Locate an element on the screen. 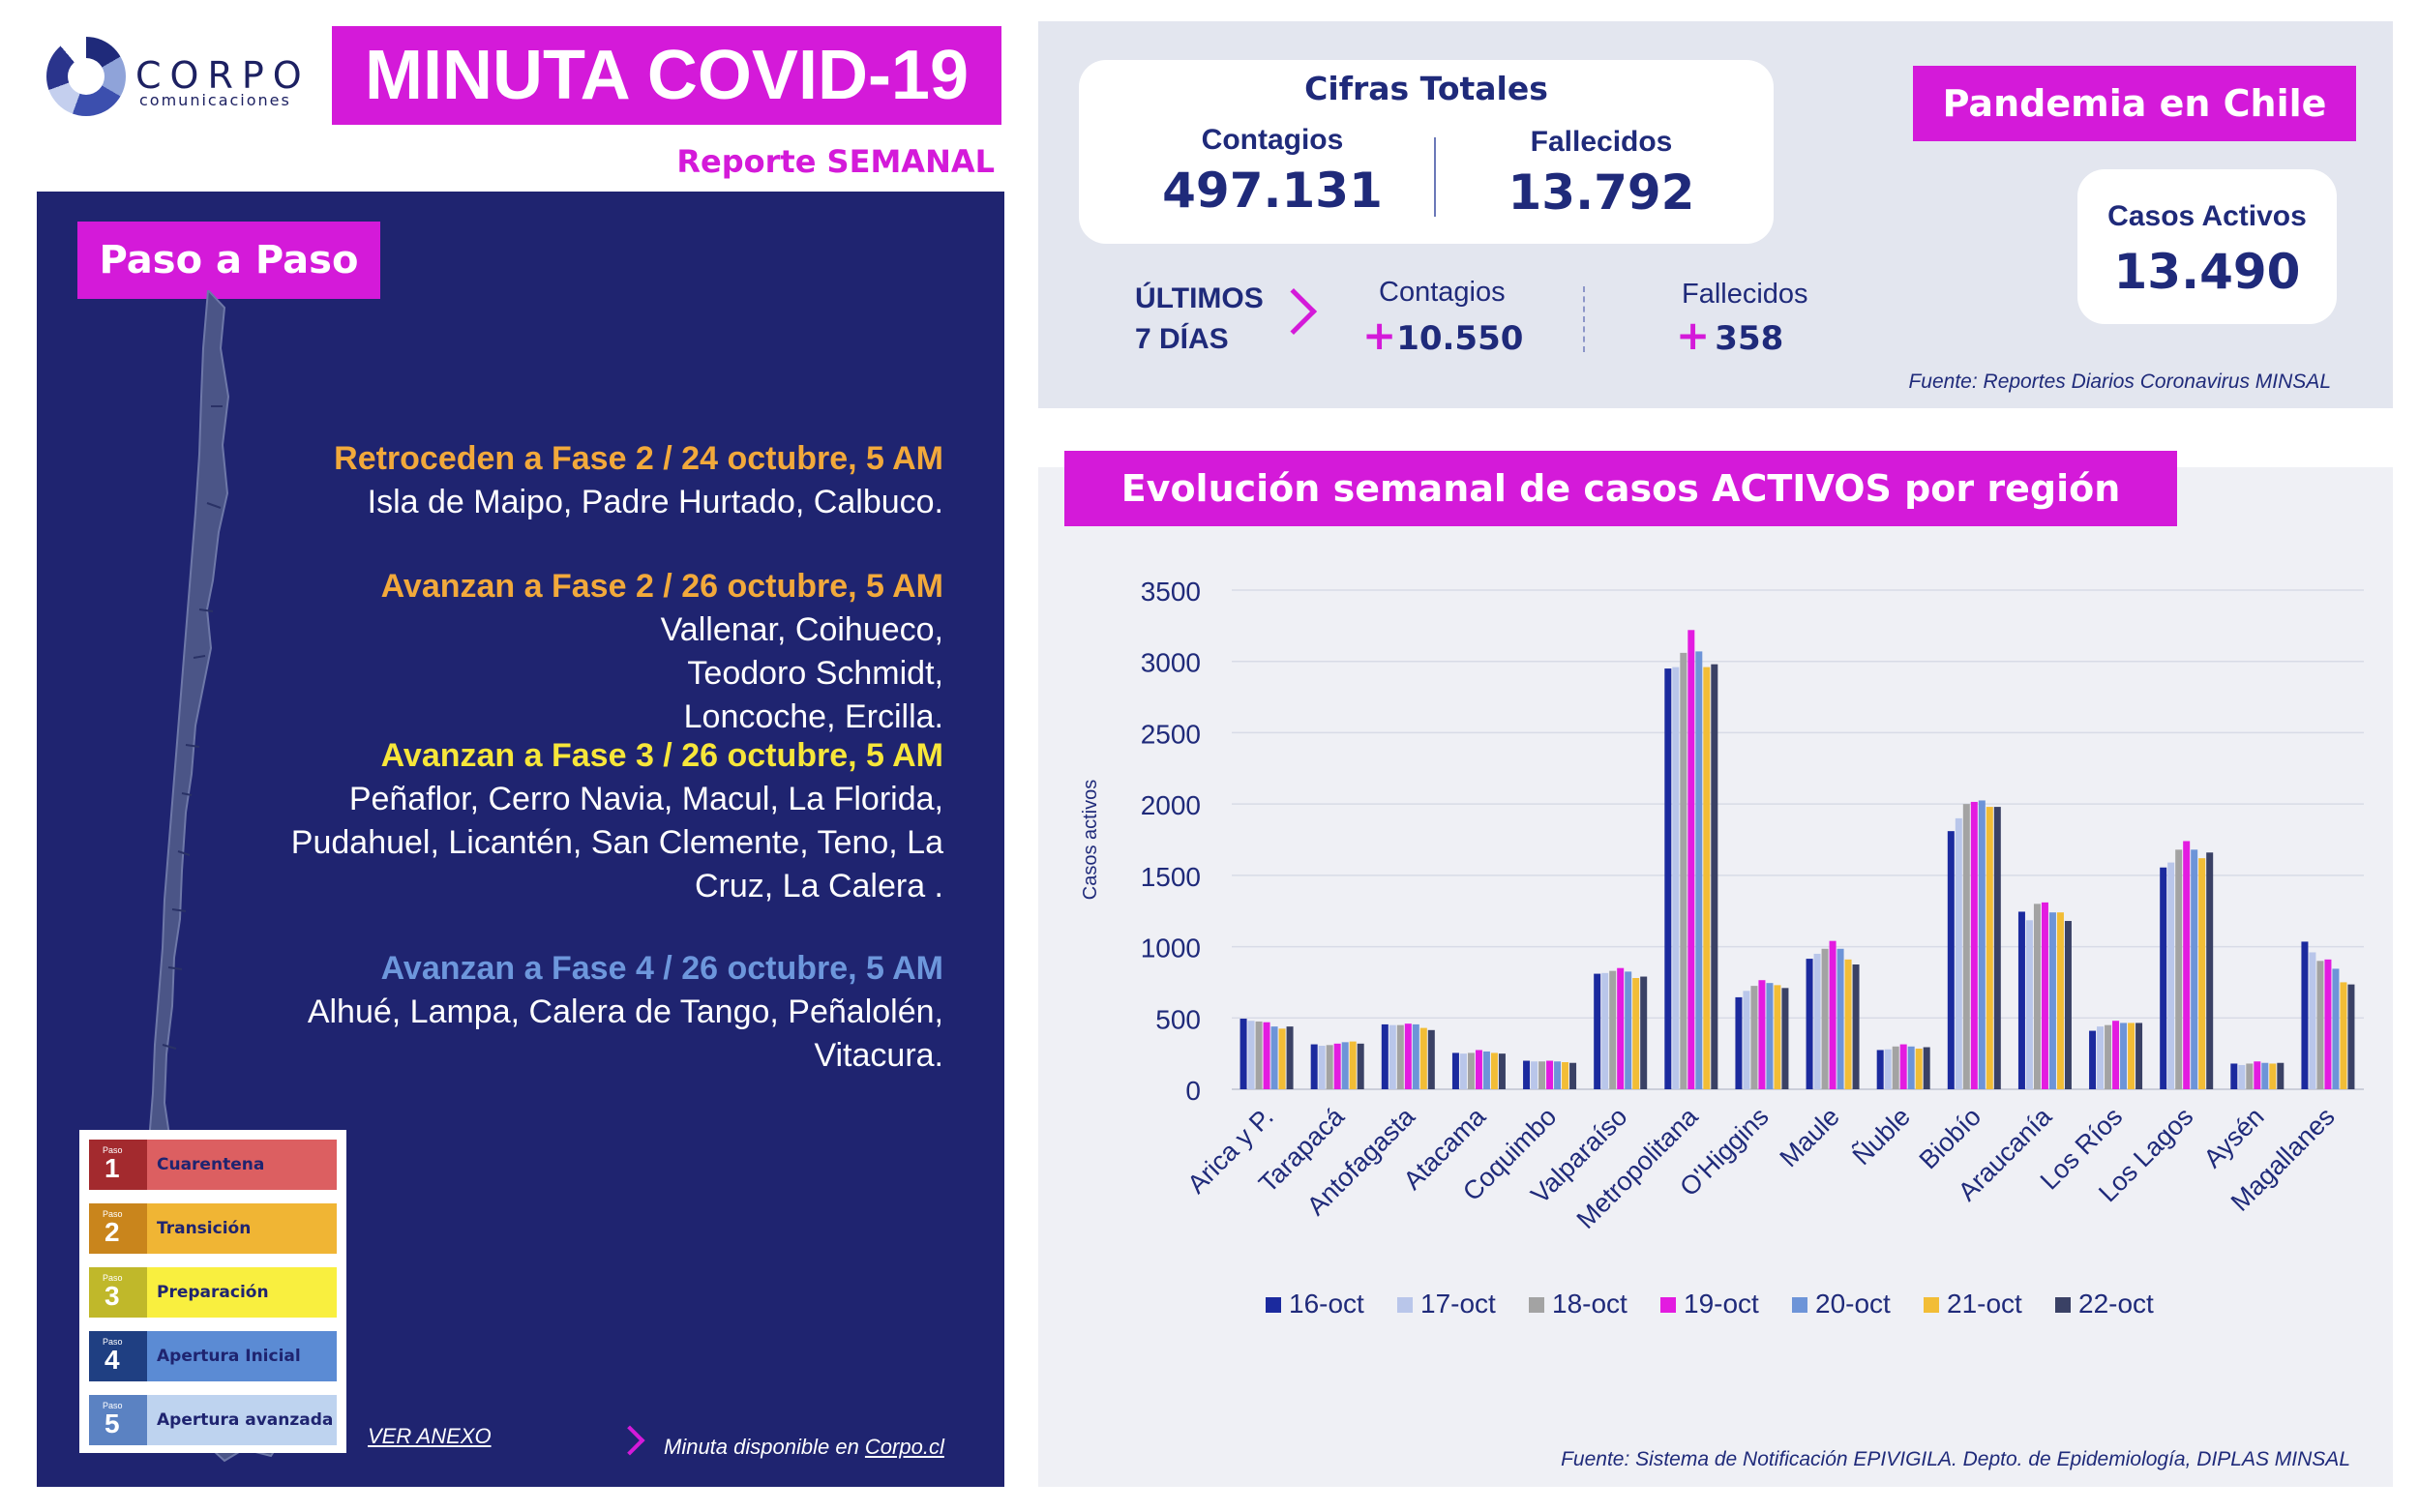  paso-a-paso-banner is located at coordinates (228, 261).